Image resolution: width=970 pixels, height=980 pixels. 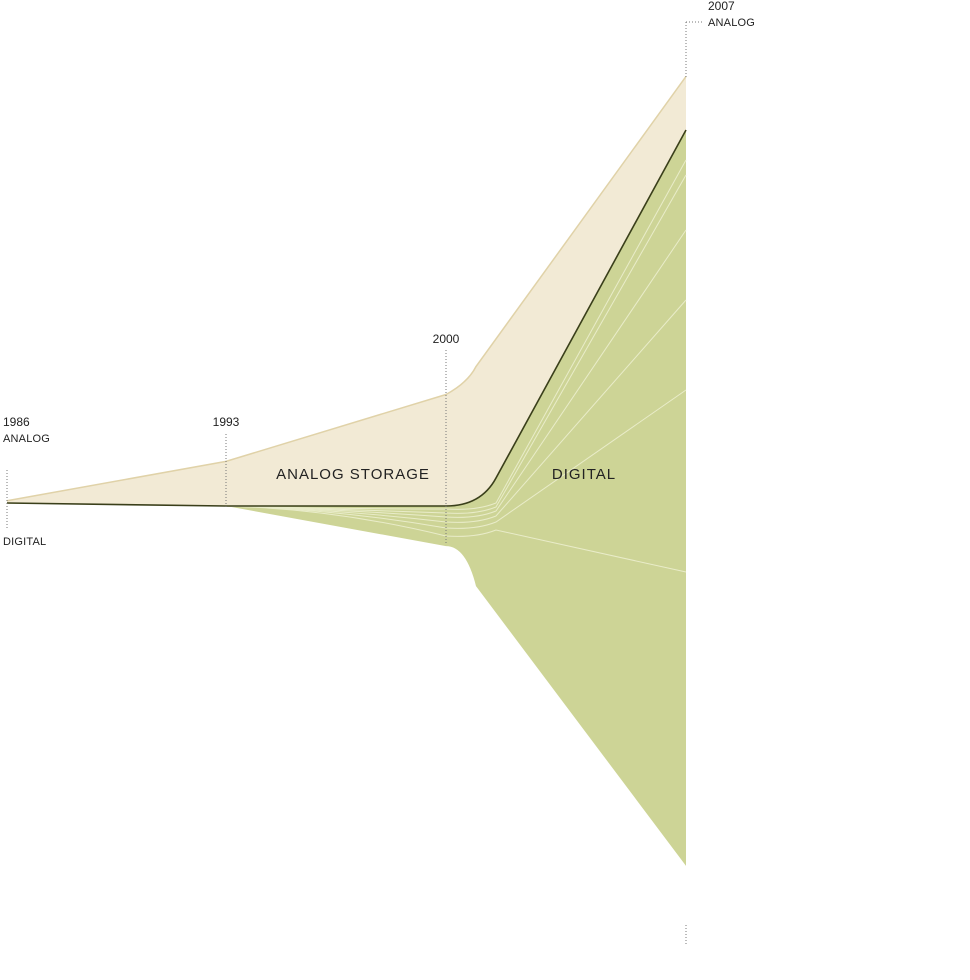 I want to click on year-label-2007: 2007, so click(x=721, y=6).